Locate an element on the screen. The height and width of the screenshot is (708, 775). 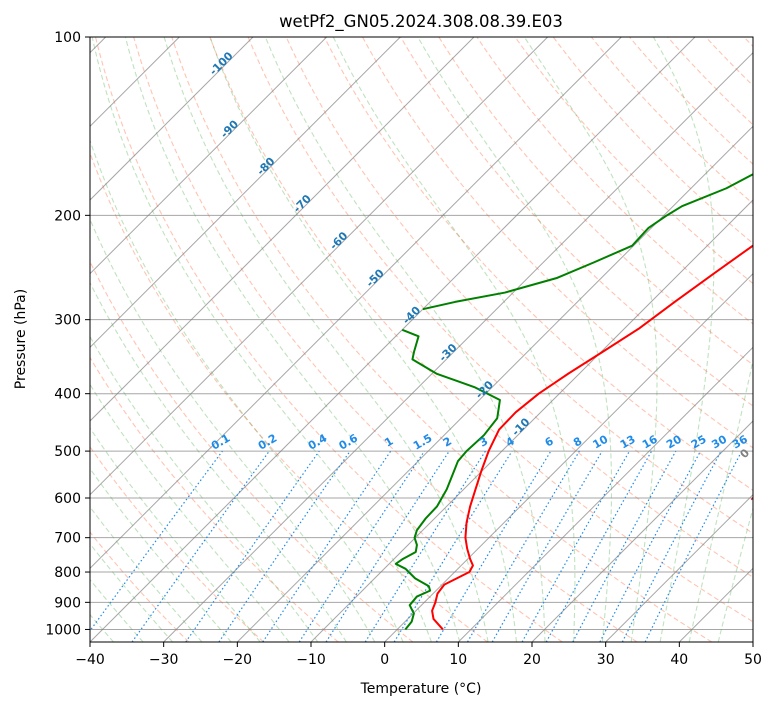
y-tick-label: 200 is located at coordinates (67, 216).